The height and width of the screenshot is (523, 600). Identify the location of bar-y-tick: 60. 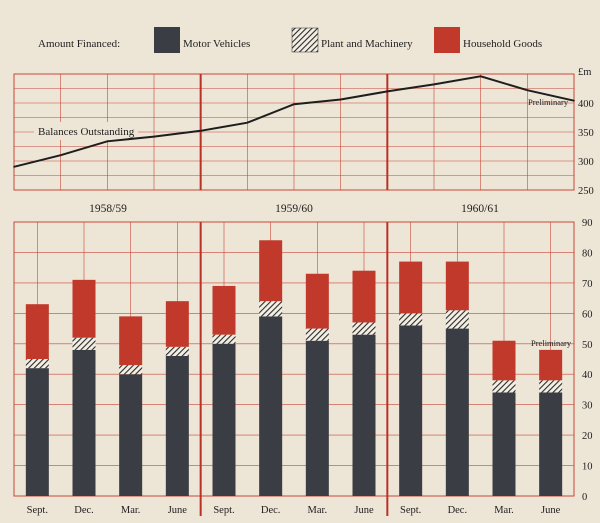
(587, 314).